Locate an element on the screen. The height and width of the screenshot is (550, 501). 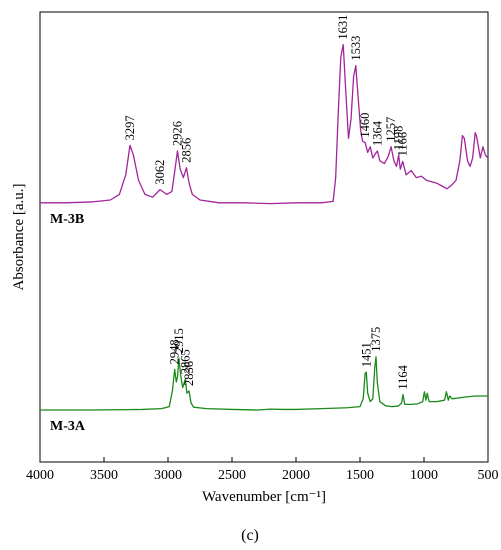
peak-label: 1533 is located at coordinates (356, 48).